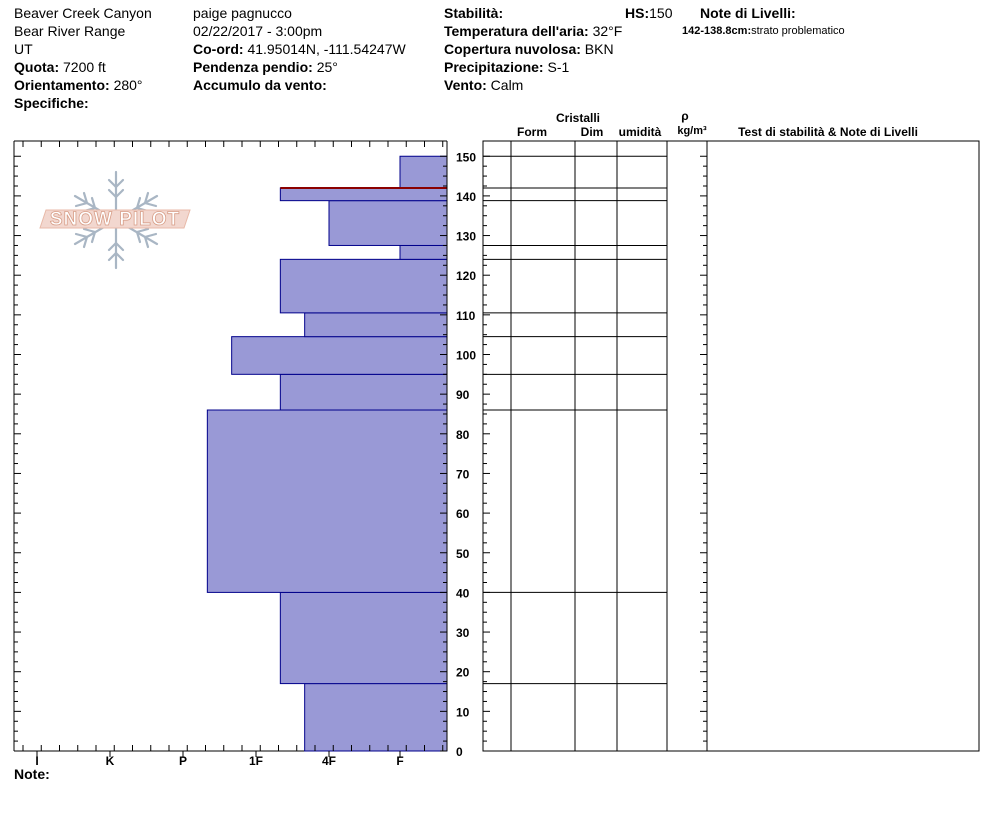 This screenshot has width=994, height=840. I want to click on layer-notes-title: Note di Livelli:, so click(748, 13).